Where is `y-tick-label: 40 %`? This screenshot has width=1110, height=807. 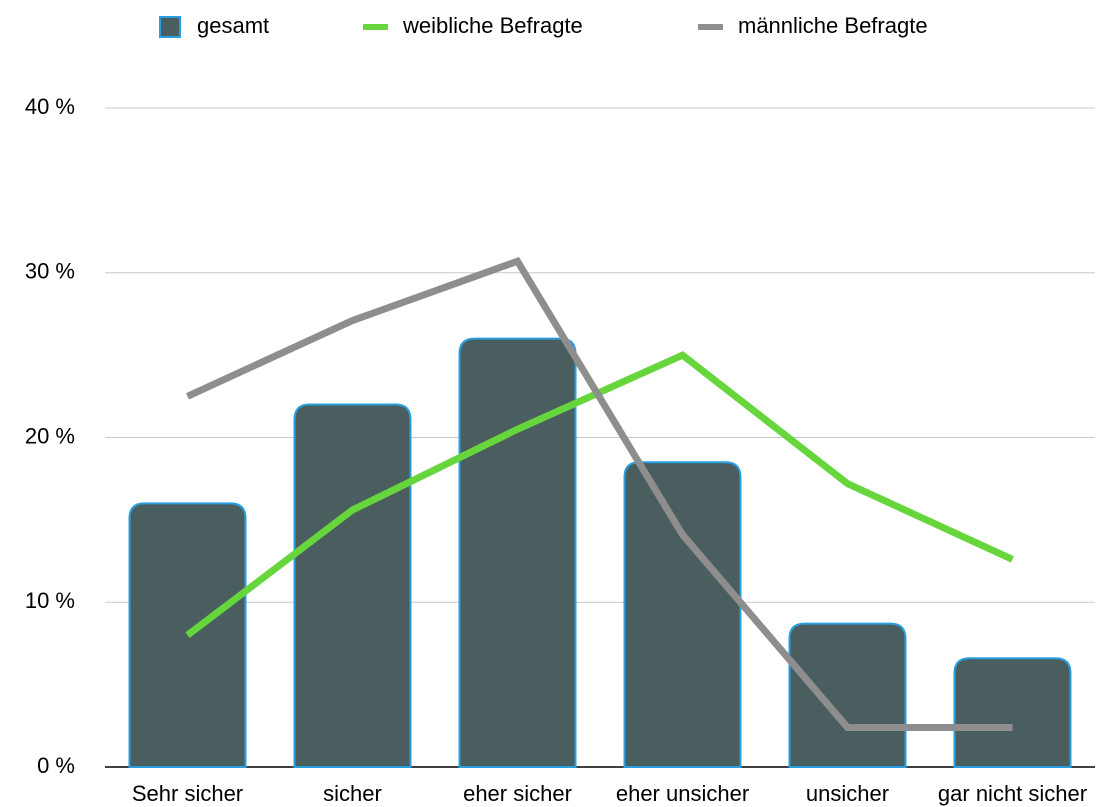
y-tick-label: 40 % is located at coordinates (50, 106).